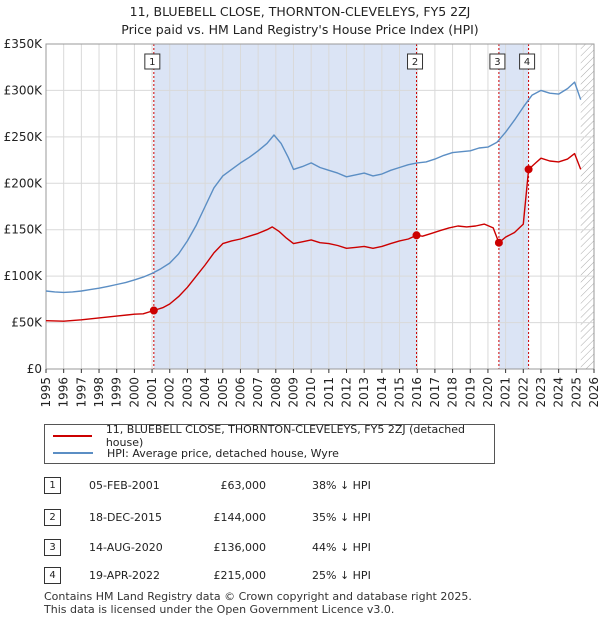 This screenshot has height=620, width=600. Describe the element at coordinates (223, 392) in the screenshot. I see `x-tick-label: 2005` at that location.